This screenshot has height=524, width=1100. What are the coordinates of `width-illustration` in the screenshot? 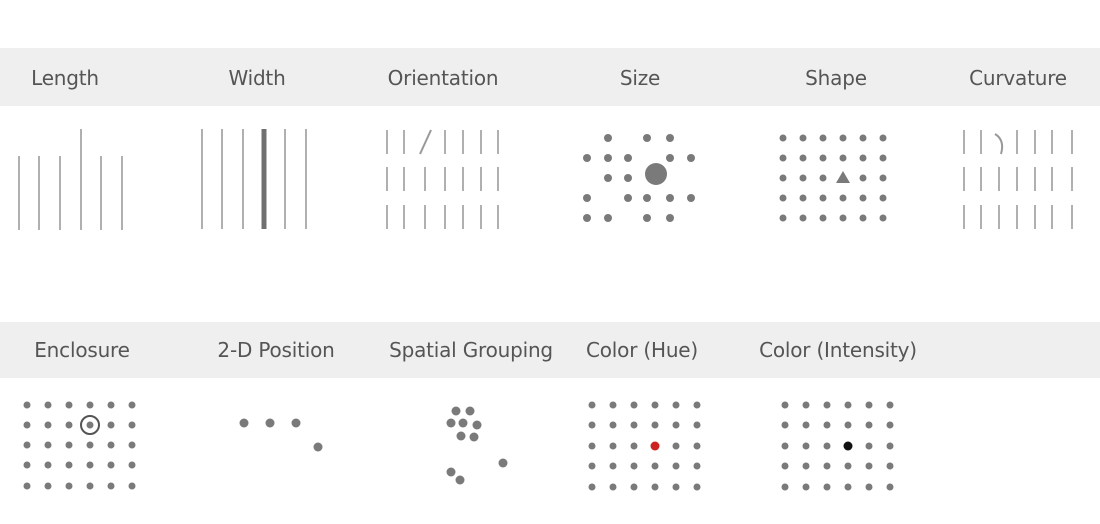 It's located at (254, 179).